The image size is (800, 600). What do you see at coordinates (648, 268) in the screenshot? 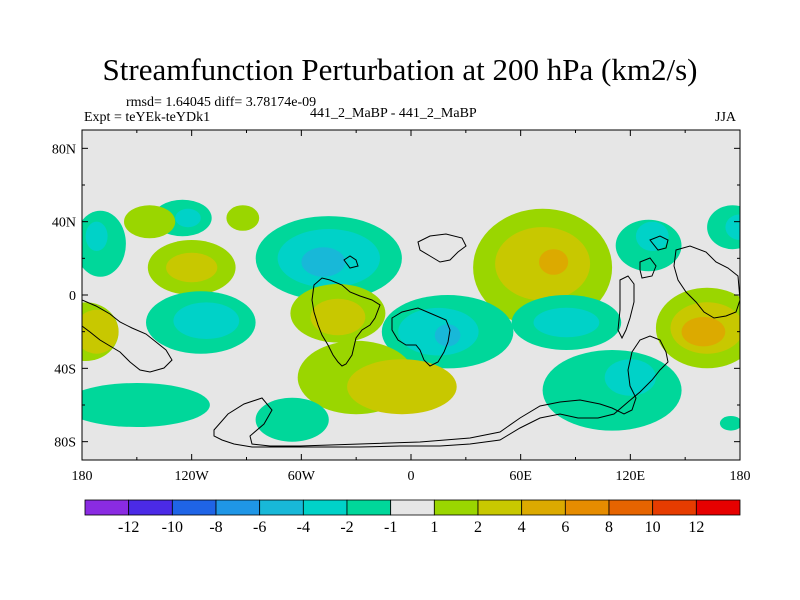
I see `coastline-maritime-continent` at bounding box center [648, 268].